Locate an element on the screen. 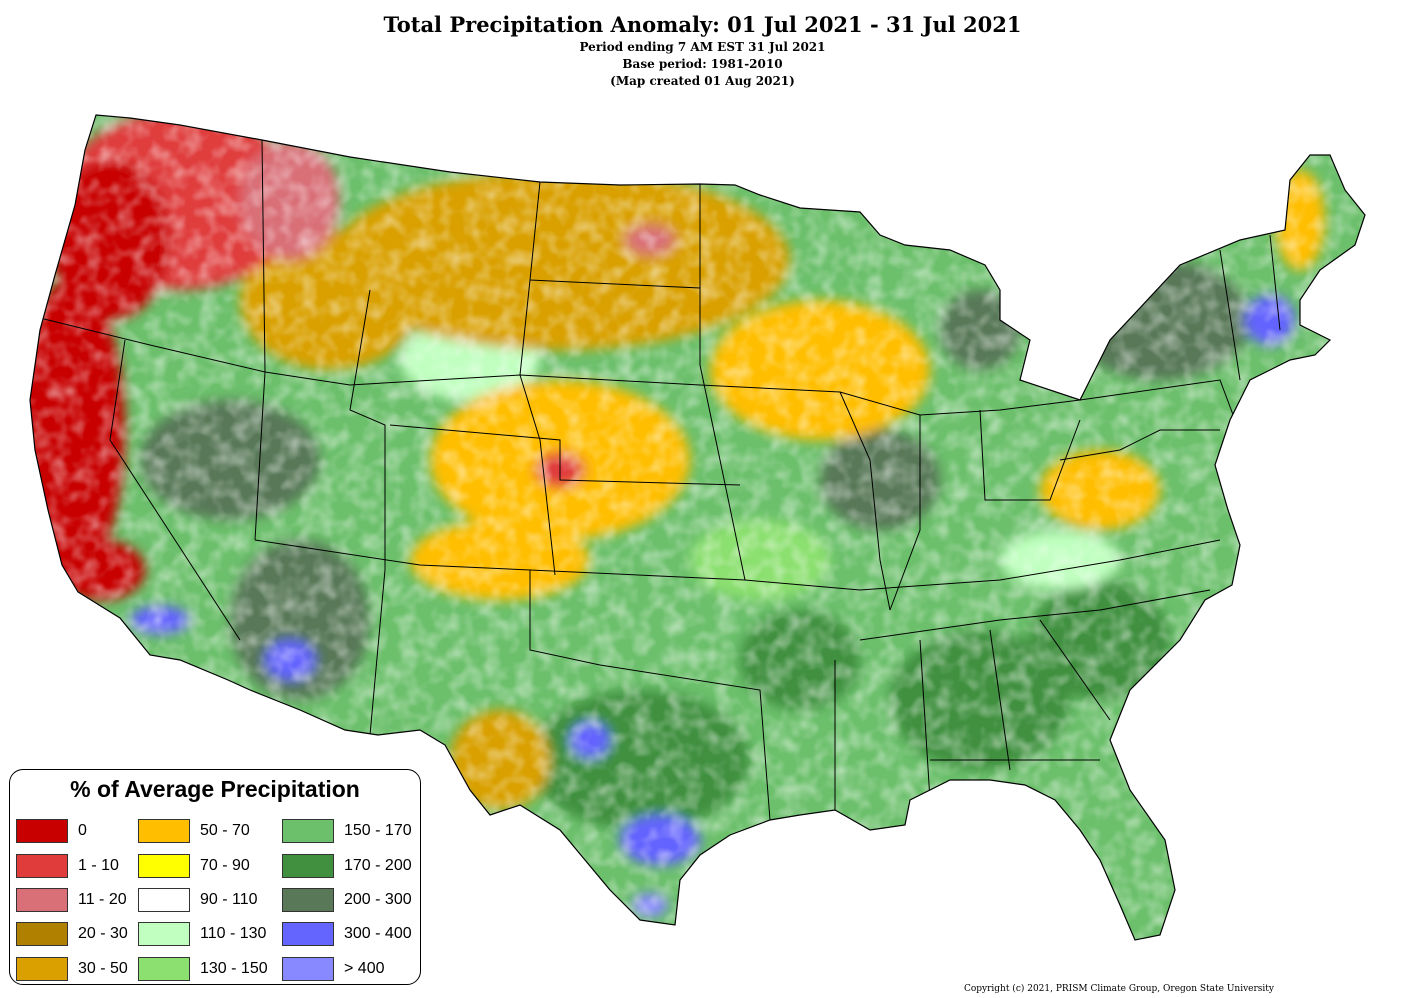  boundary-ny-vt is located at coordinates (1230, 315).